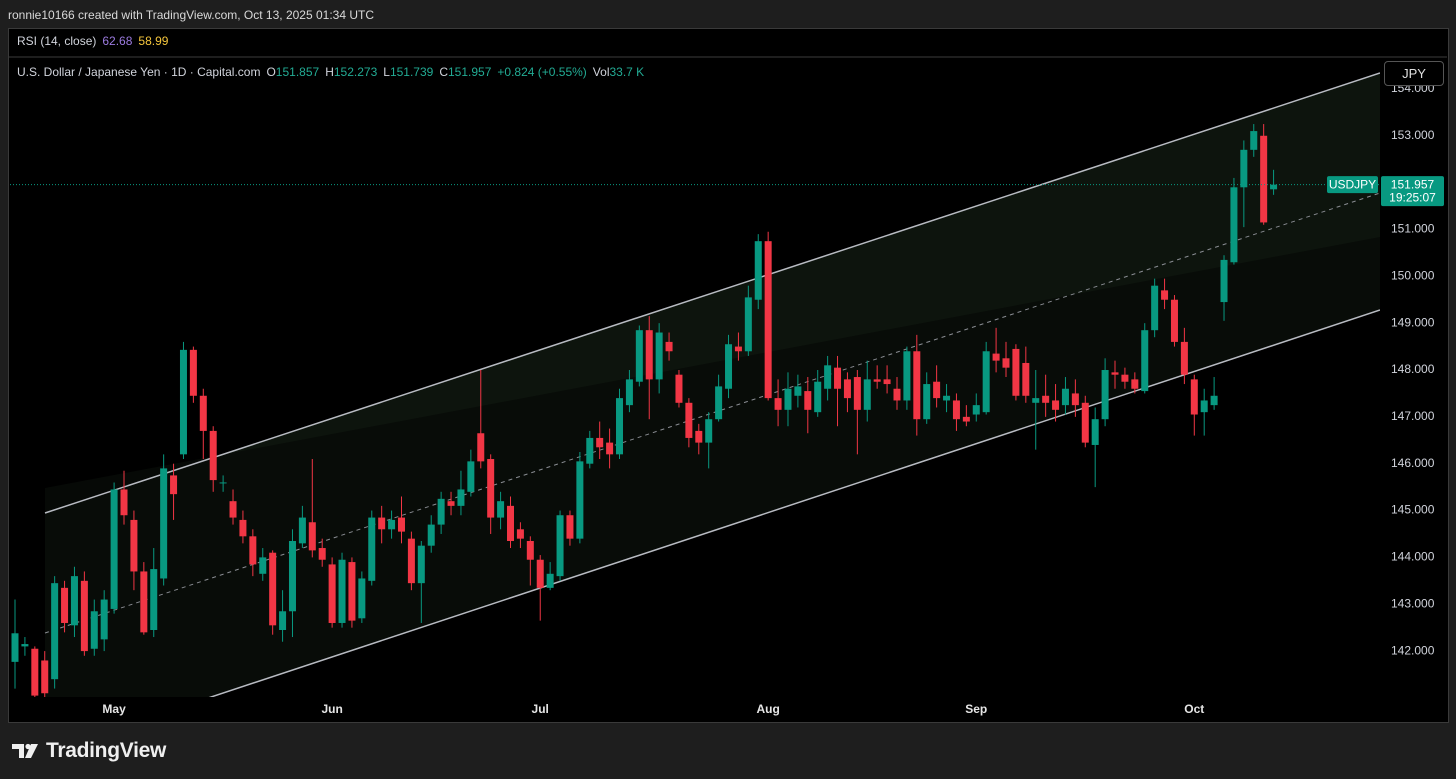  What do you see at coordinates (1413, 603) in the screenshot?
I see `y-tick-label: 143.000` at bounding box center [1413, 603].